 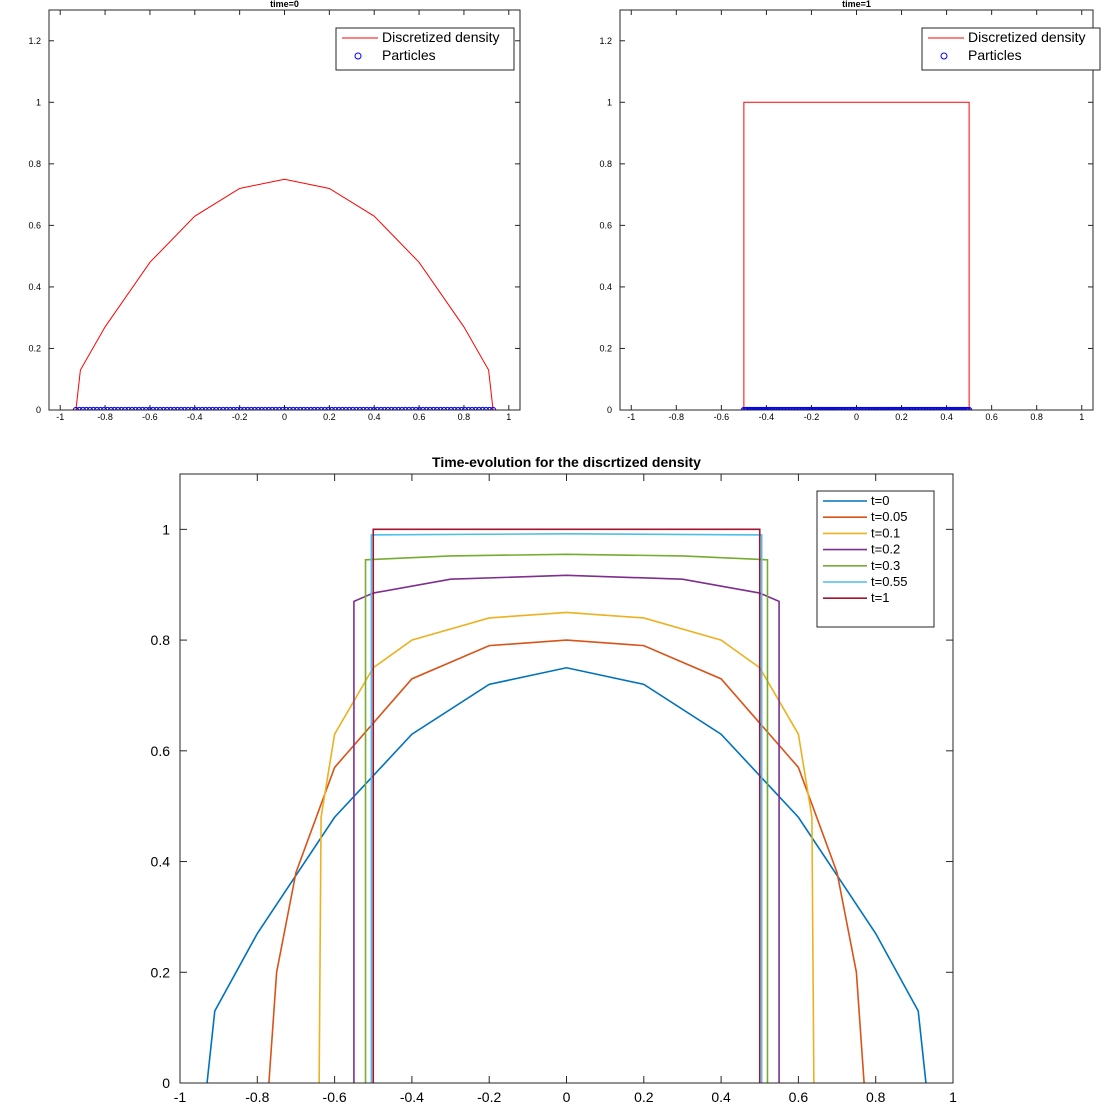 What do you see at coordinates (880, 597) in the screenshot?
I see `legend-label: t=1` at bounding box center [880, 597].